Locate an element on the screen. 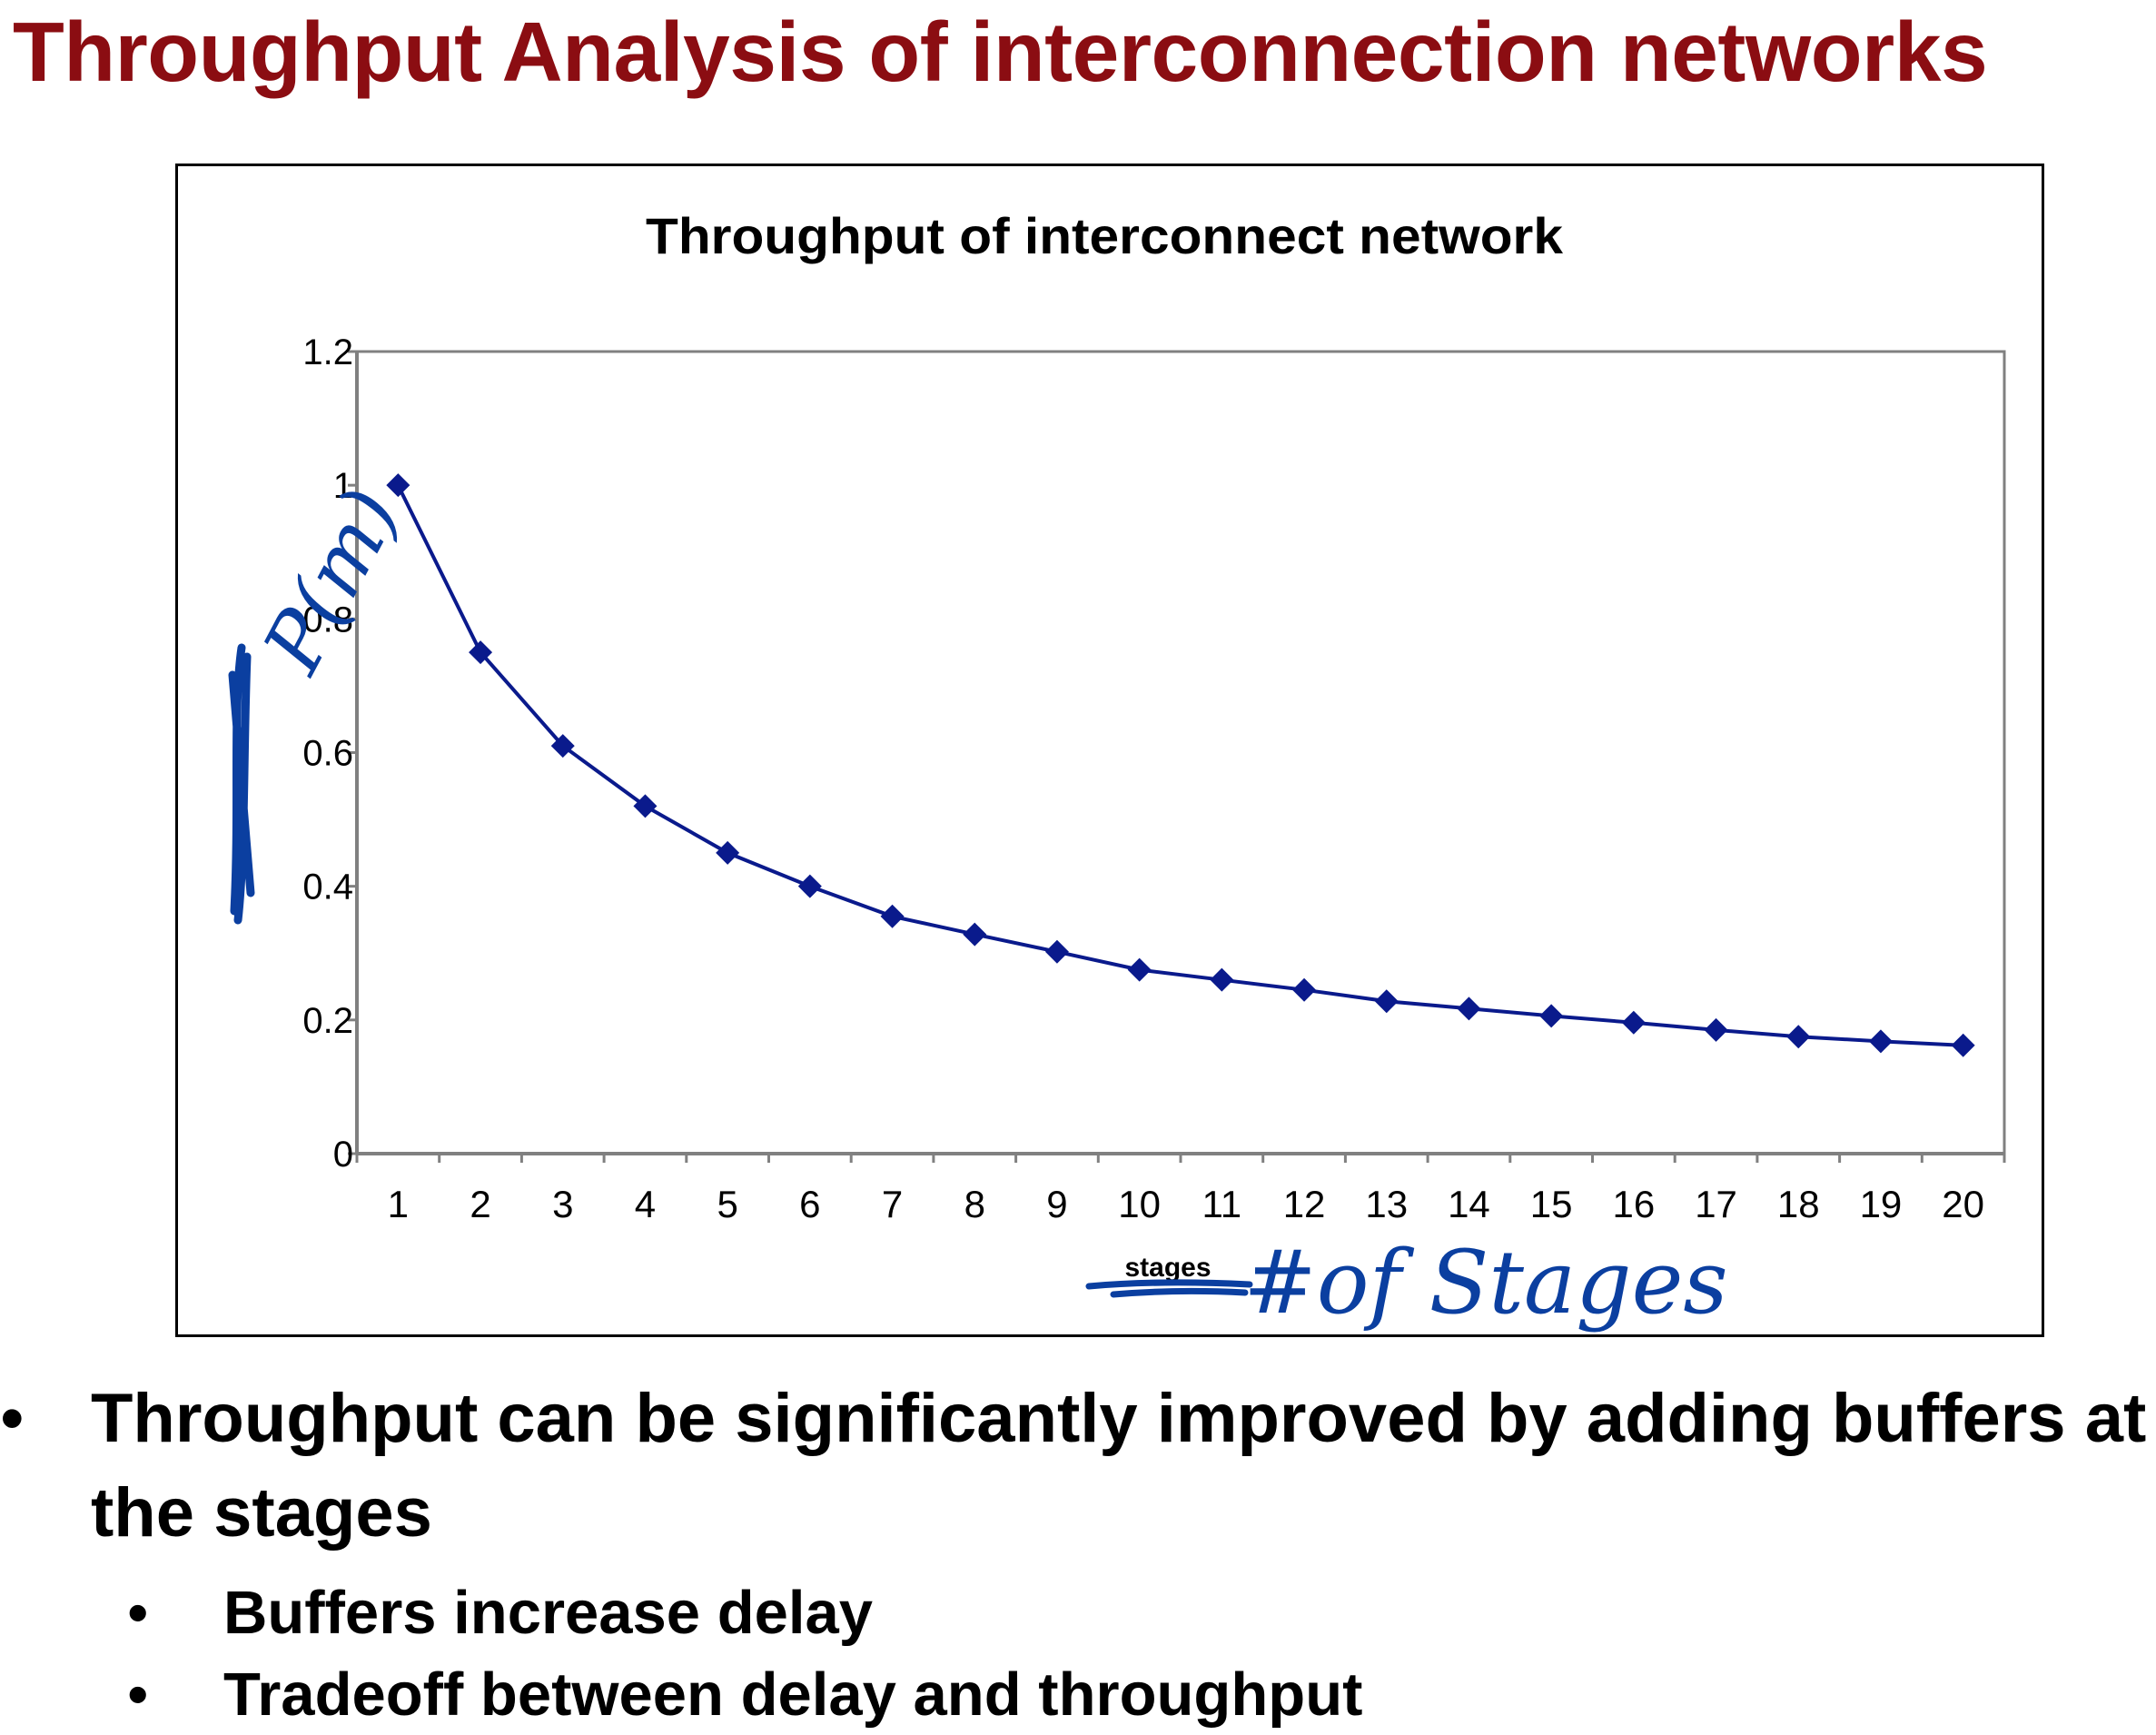 The width and height of the screenshot is (2156, 1735). x-tick-label: 1 is located at coordinates (398, 1204).